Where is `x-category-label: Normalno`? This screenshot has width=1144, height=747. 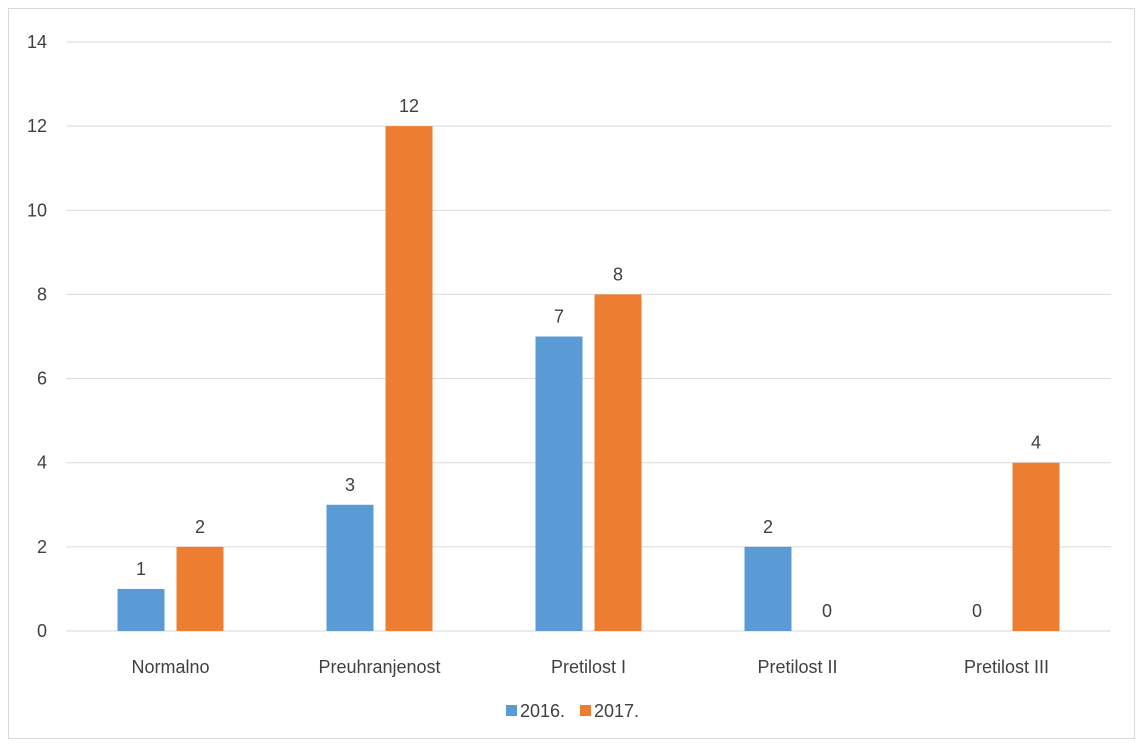 x-category-label: Normalno is located at coordinates (170, 667).